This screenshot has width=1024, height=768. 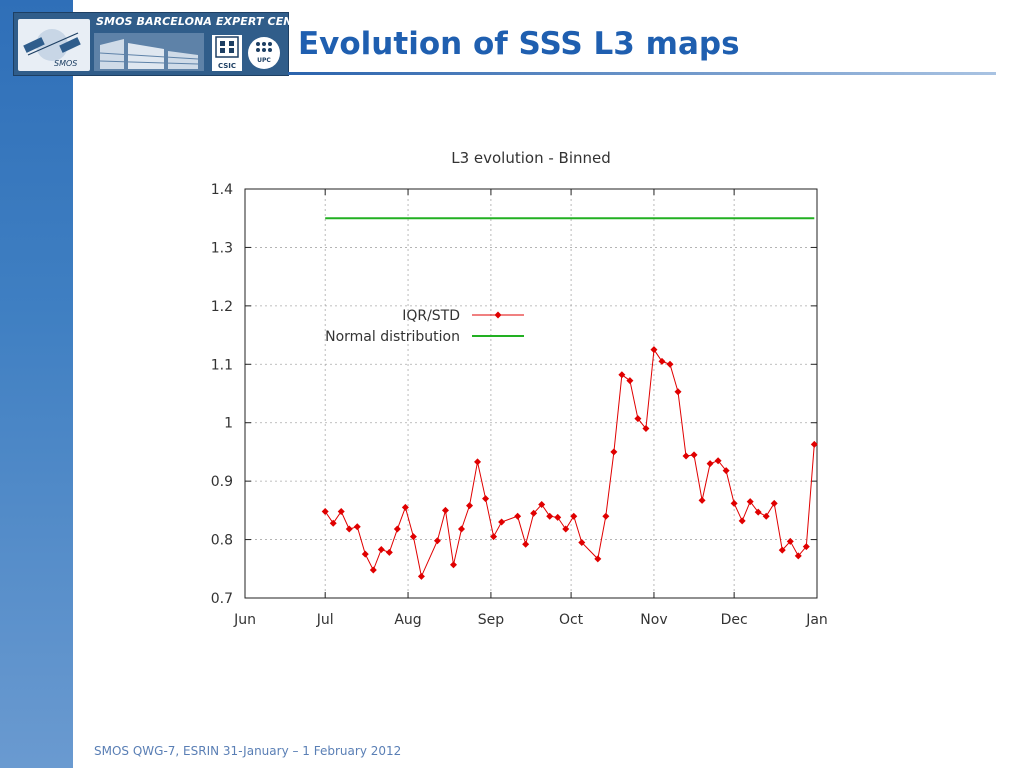 What do you see at coordinates (734, 620) in the screenshot?
I see `x-tick-label: Dec` at bounding box center [734, 620].